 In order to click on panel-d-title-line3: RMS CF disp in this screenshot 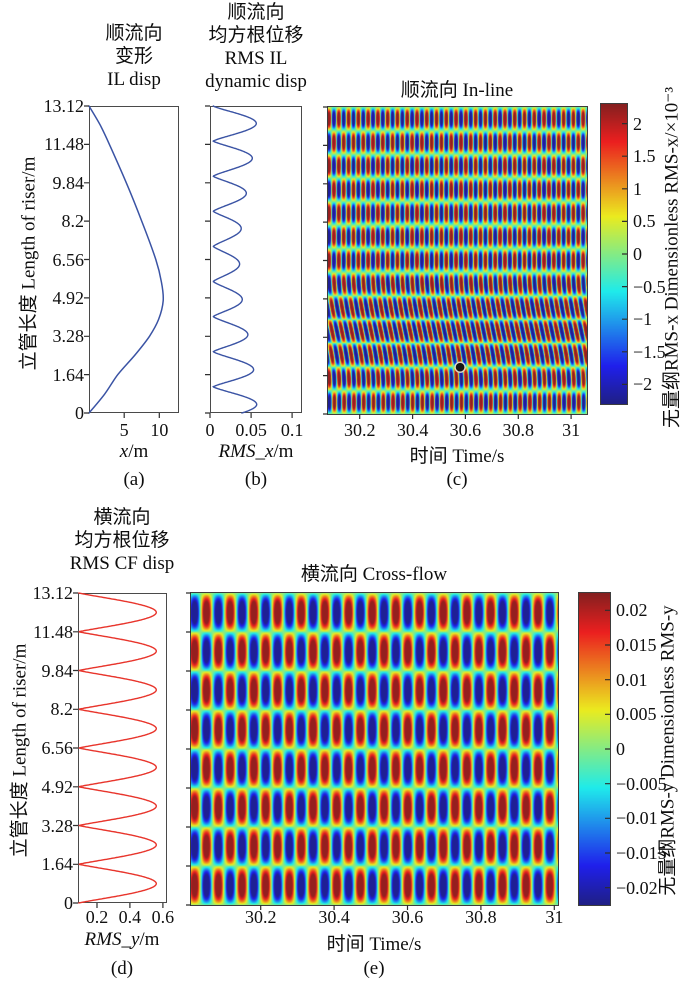, I will do `click(122, 563)`.